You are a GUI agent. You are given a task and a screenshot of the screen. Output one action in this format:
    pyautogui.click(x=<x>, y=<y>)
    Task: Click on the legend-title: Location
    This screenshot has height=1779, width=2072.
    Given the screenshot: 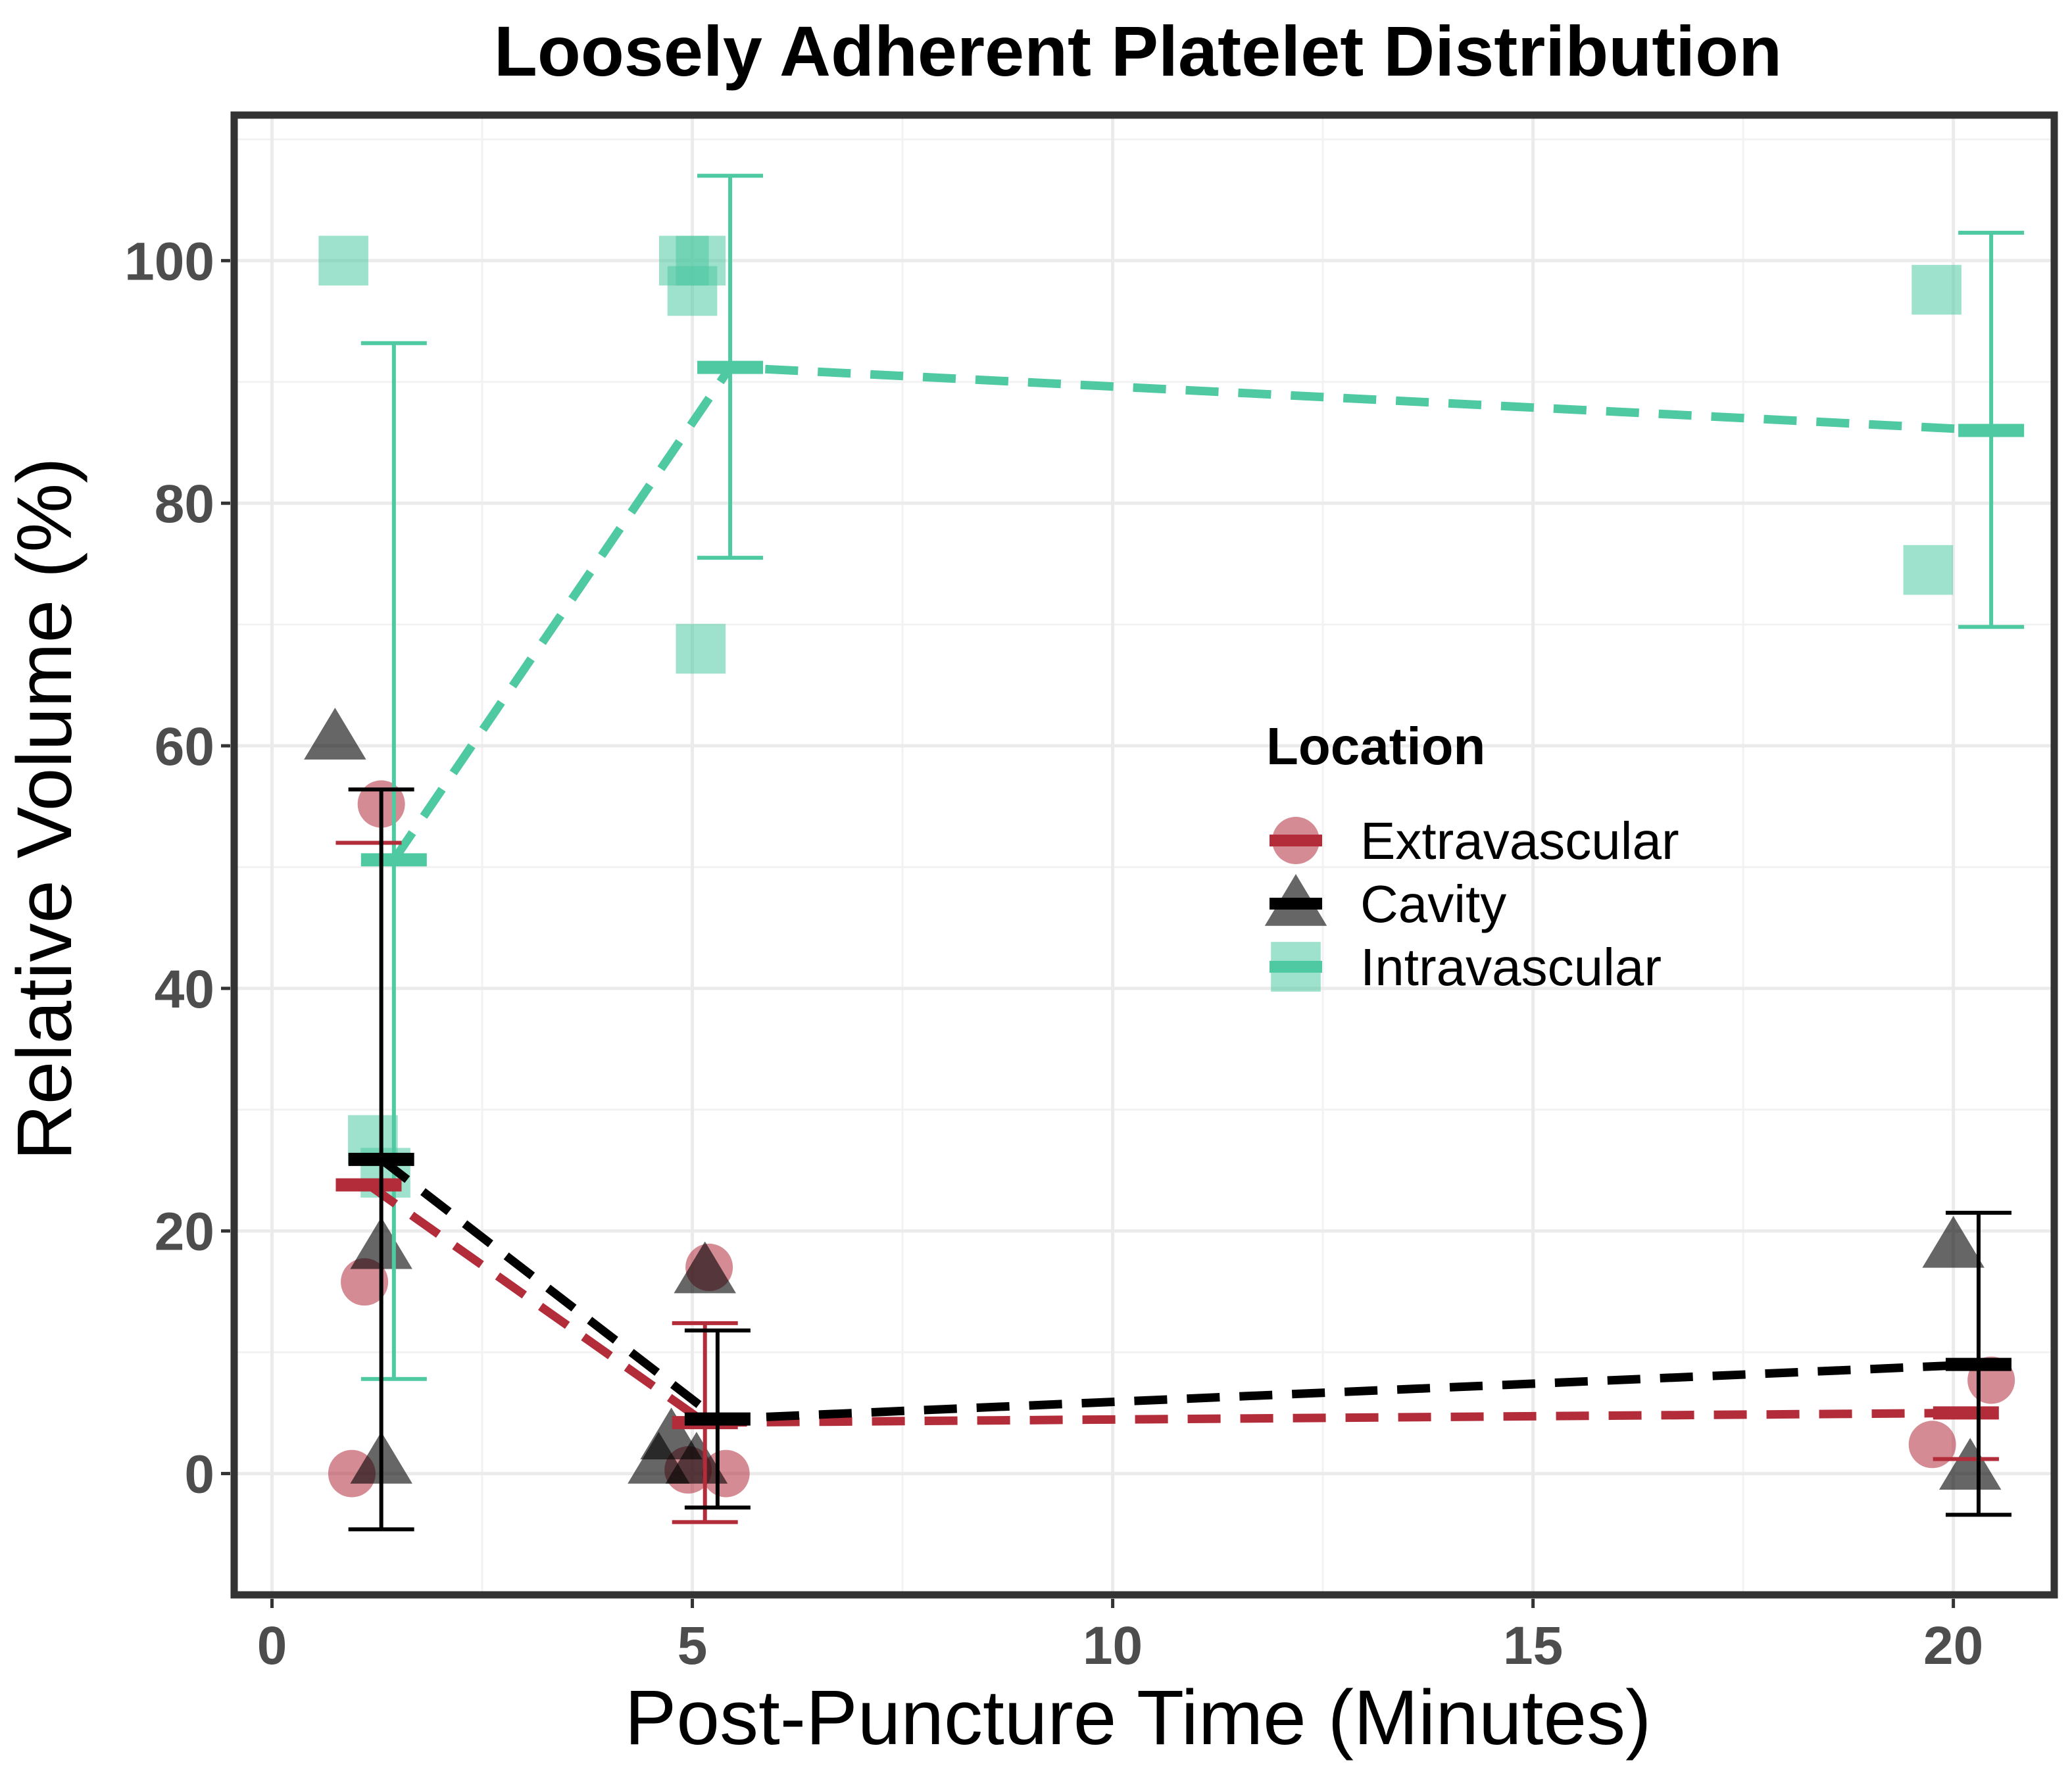 What is the action you would take?
    pyautogui.click(x=1375, y=746)
    